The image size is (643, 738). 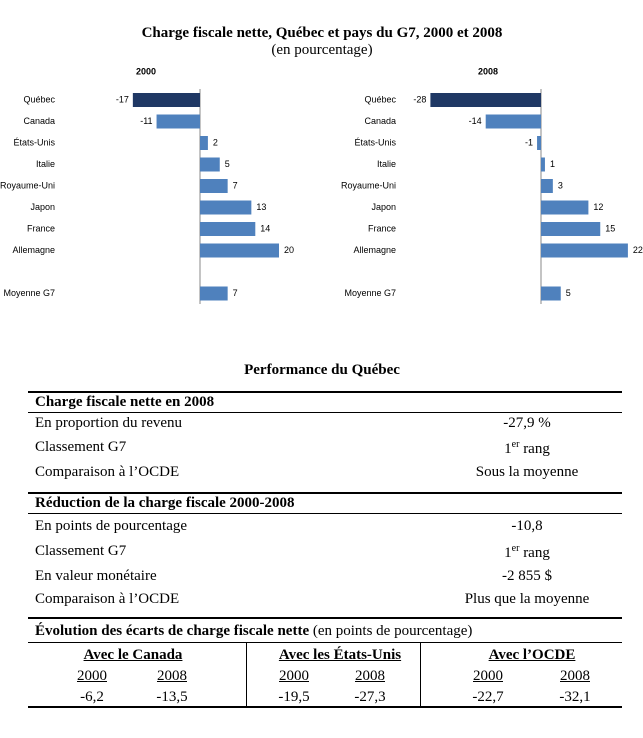 What do you see at coordinates (215, 142) in the screenshot?
I see `data-label: 2` at bounding box center [215, 142].